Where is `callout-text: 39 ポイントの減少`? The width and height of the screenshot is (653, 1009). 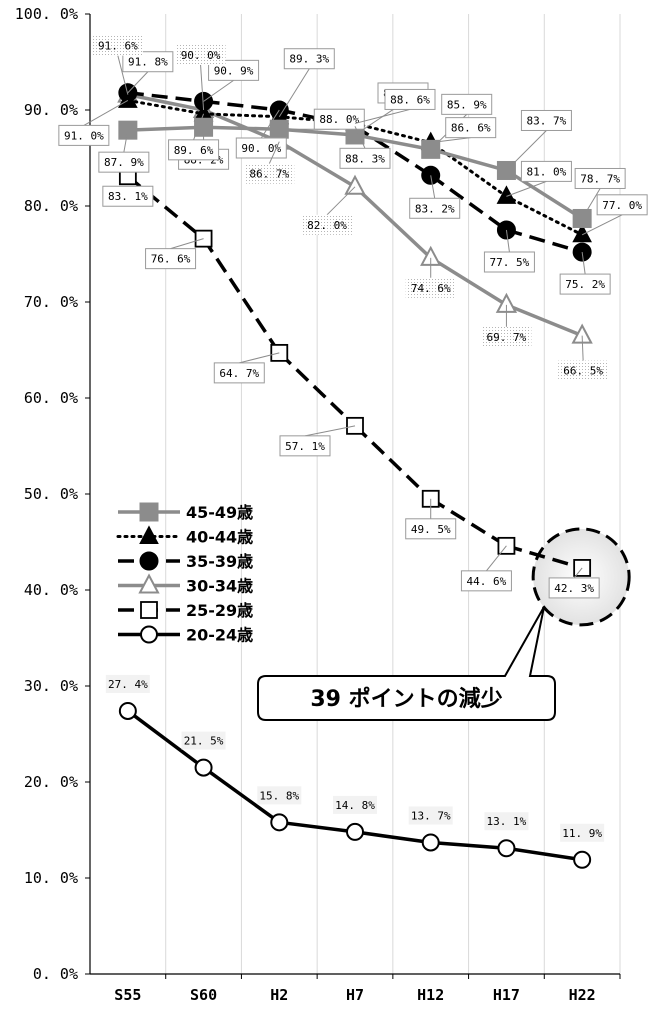
callout-text: 39 ポイントの減少 is located at coordinates (406, 699).